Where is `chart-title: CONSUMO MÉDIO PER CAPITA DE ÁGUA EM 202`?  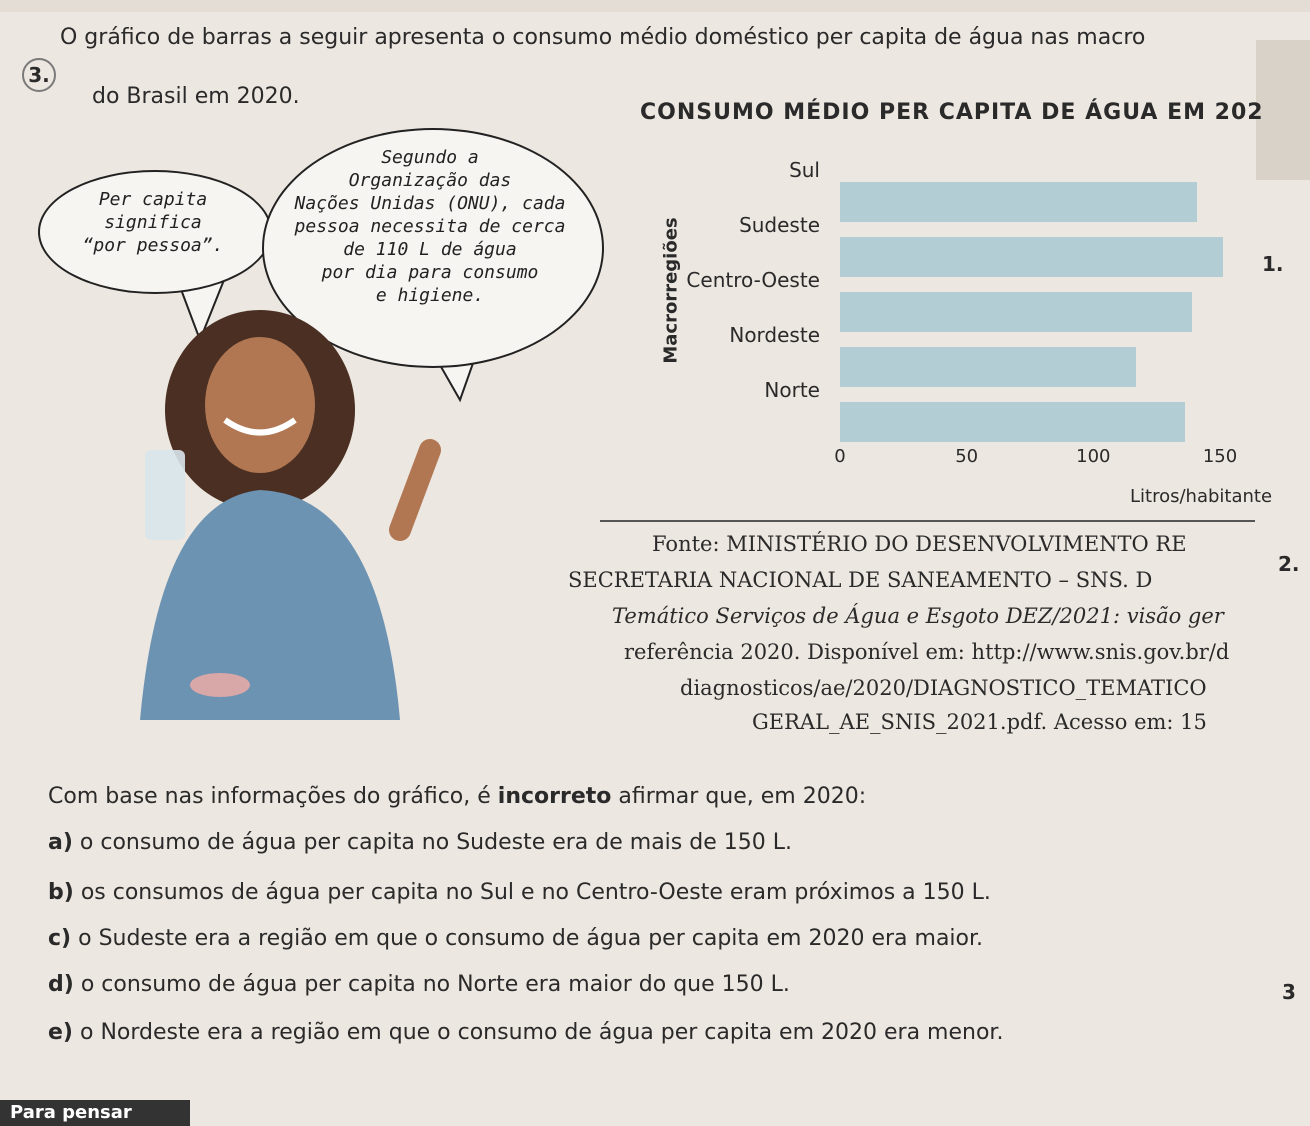 chart-title: CONSUMO MÉDIO PER CAPITA DE ÁGUA EM 202 is located at coordinates (952, 112).